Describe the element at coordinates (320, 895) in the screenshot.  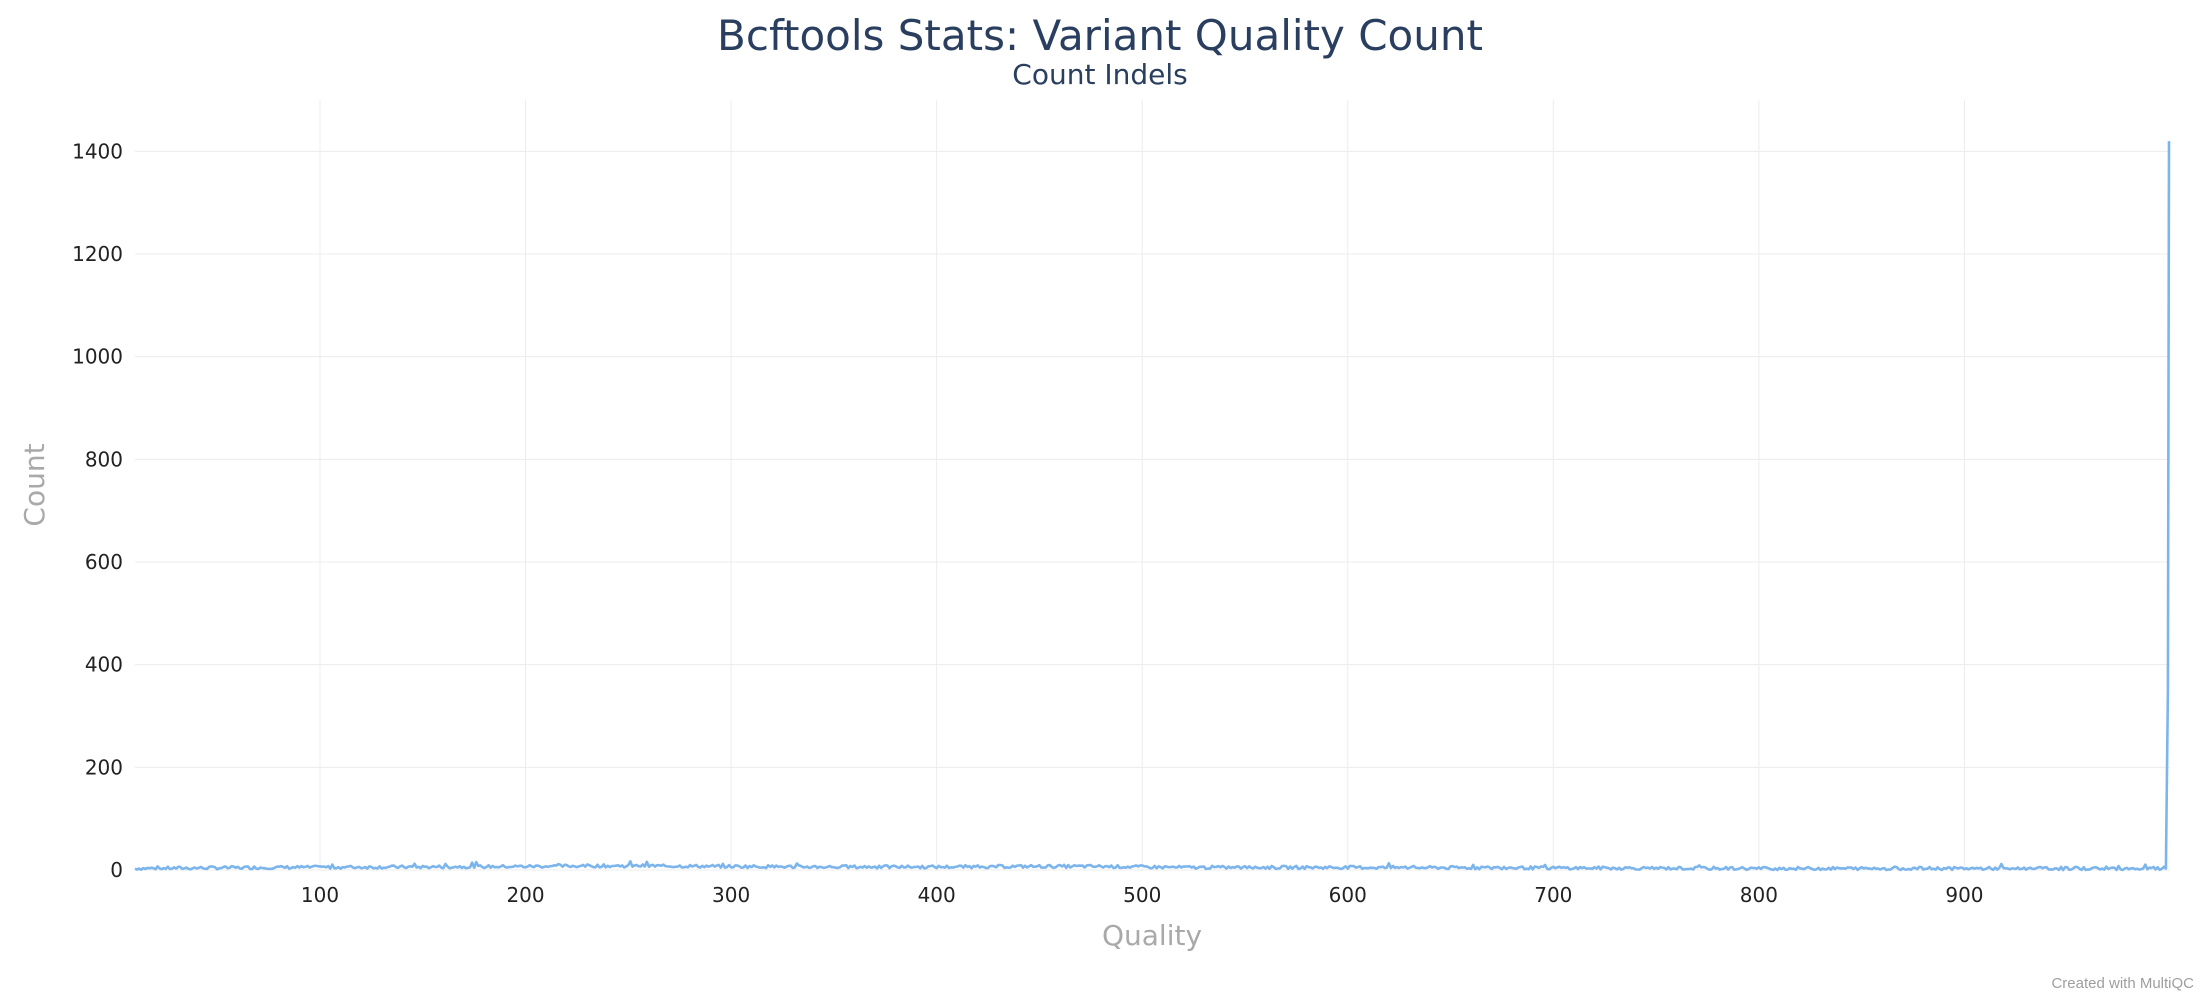
I see `x-tick-label: 100` at that location.